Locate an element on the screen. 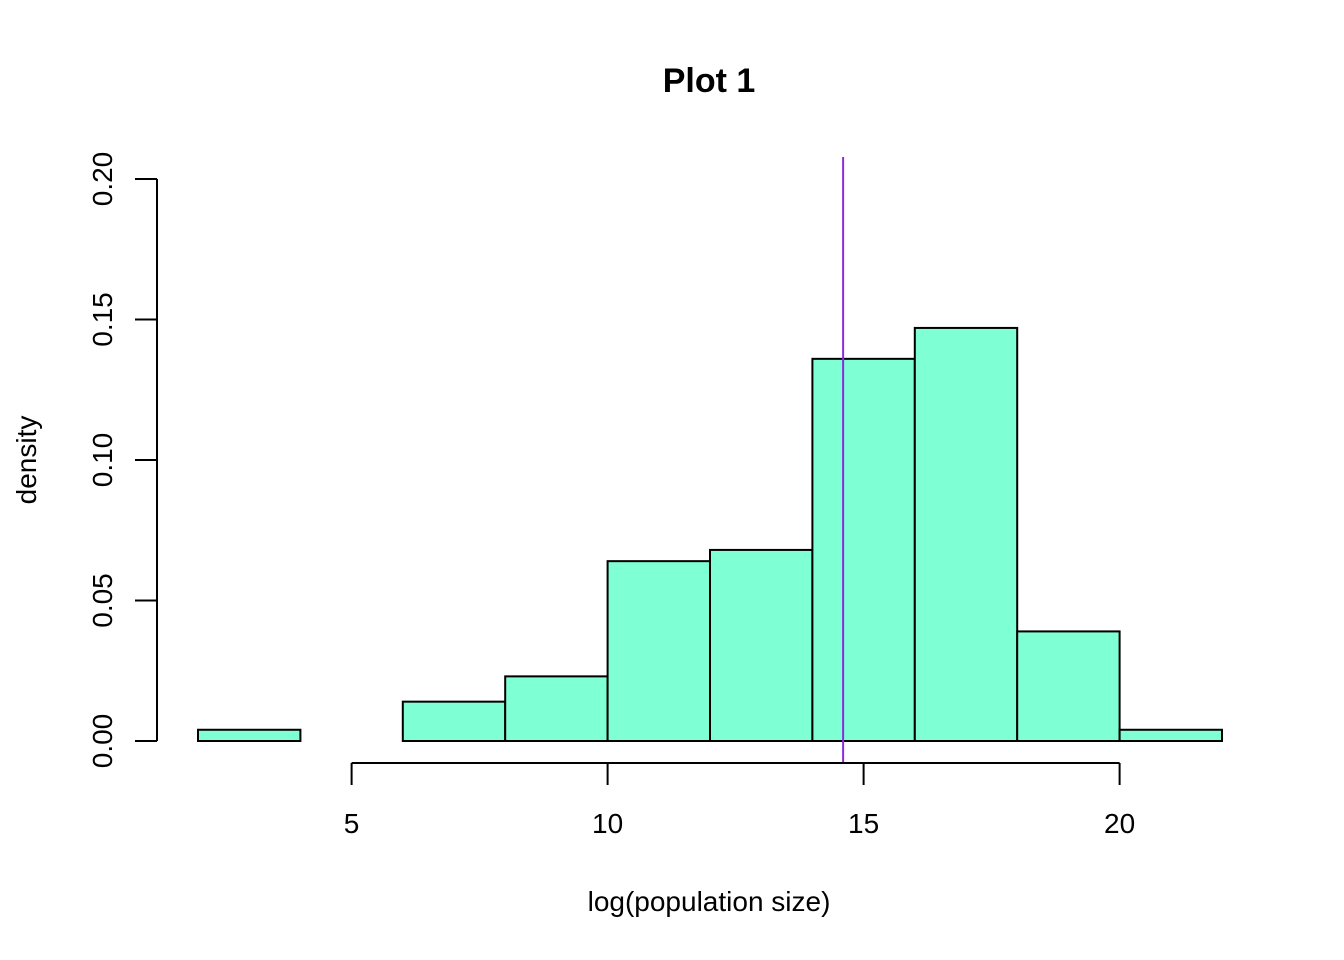 The width and height of the screenshot is (1344, 960). x-tick-label: 15 is located at coordinates (863, 823).